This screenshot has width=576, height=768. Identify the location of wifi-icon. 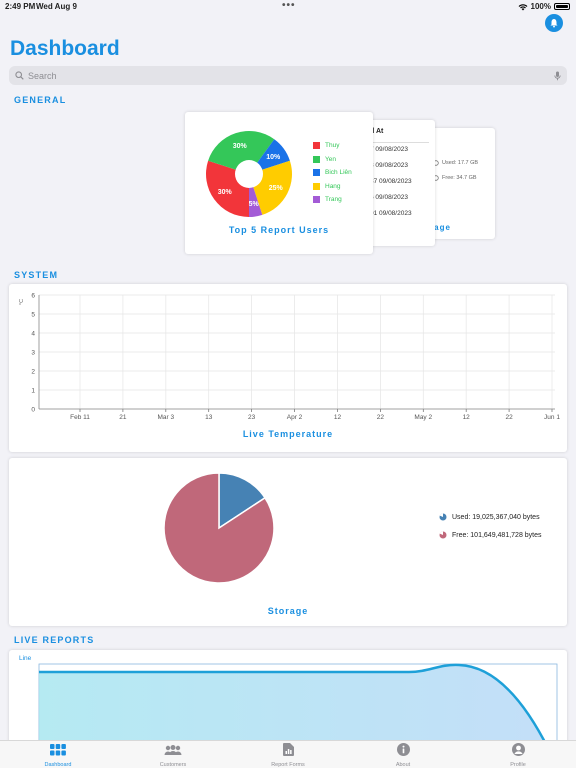
(522, 6).